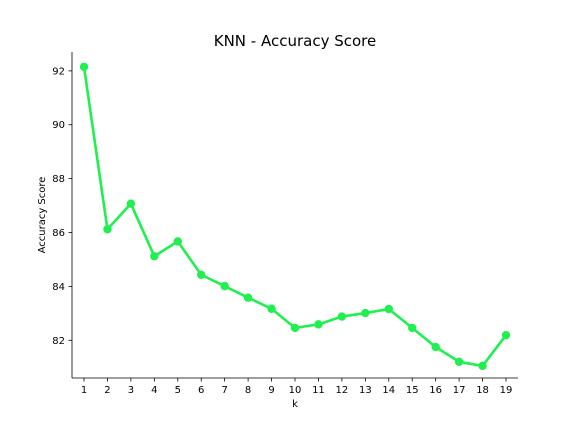  I want to click on y-tick-label: 92, so click(58, 71).